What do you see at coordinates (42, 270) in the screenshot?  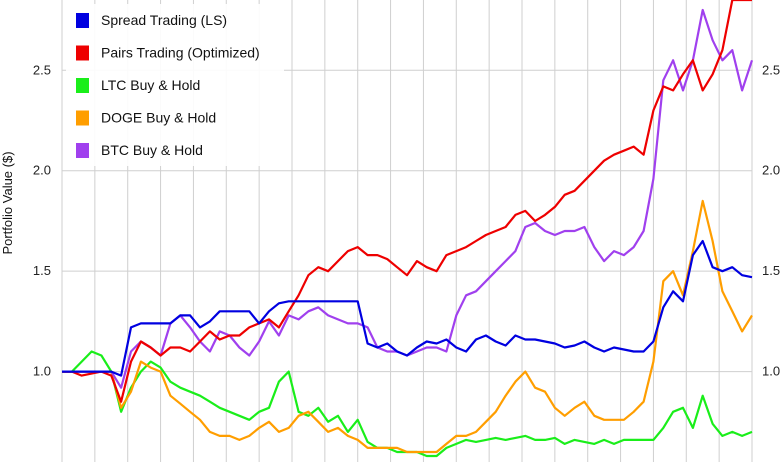 I see `y-tick-label-left: 1.5` at bounding box center [42, 270].